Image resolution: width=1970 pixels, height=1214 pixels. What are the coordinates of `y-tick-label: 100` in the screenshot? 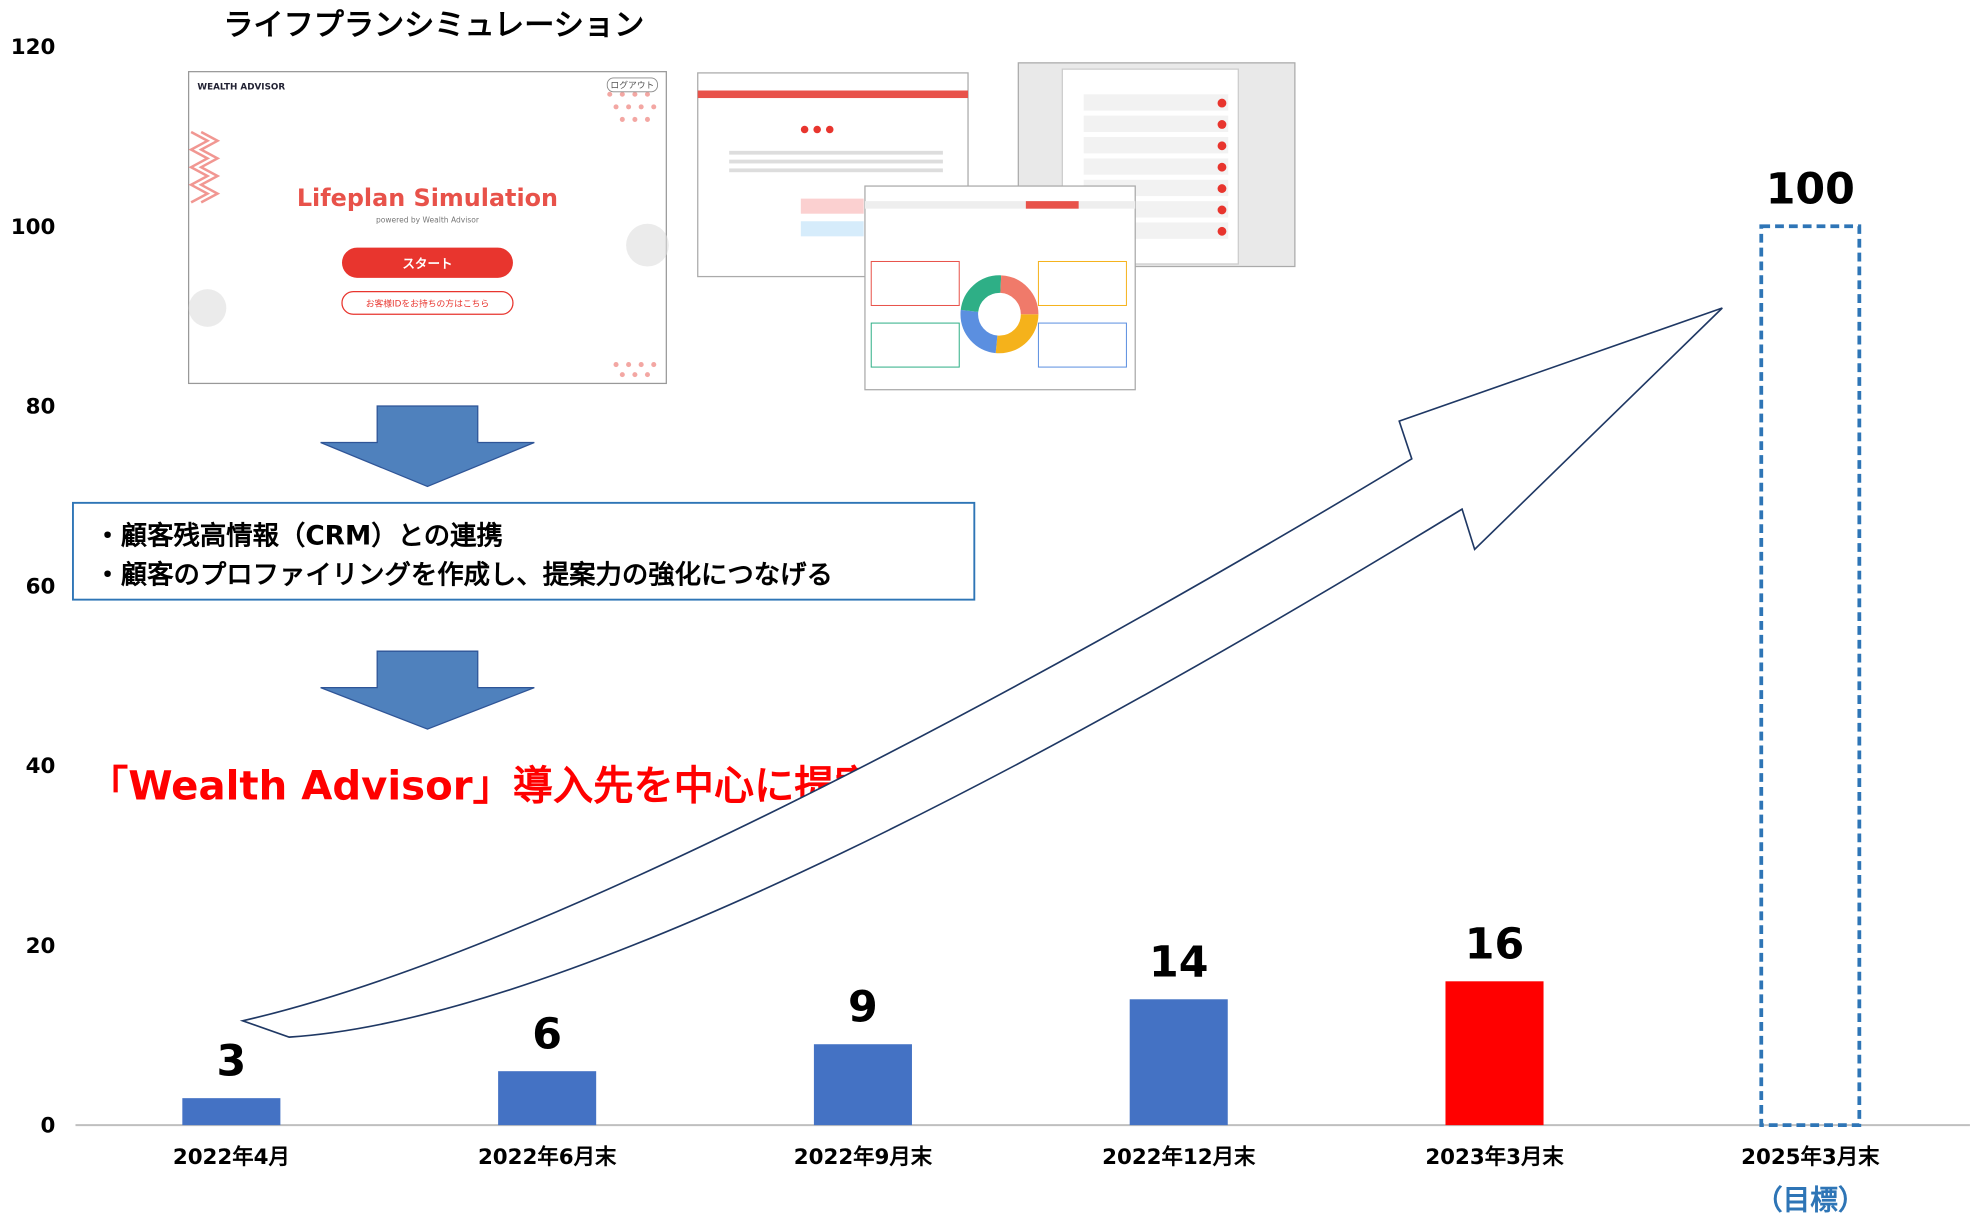 It's located at (33, 227).